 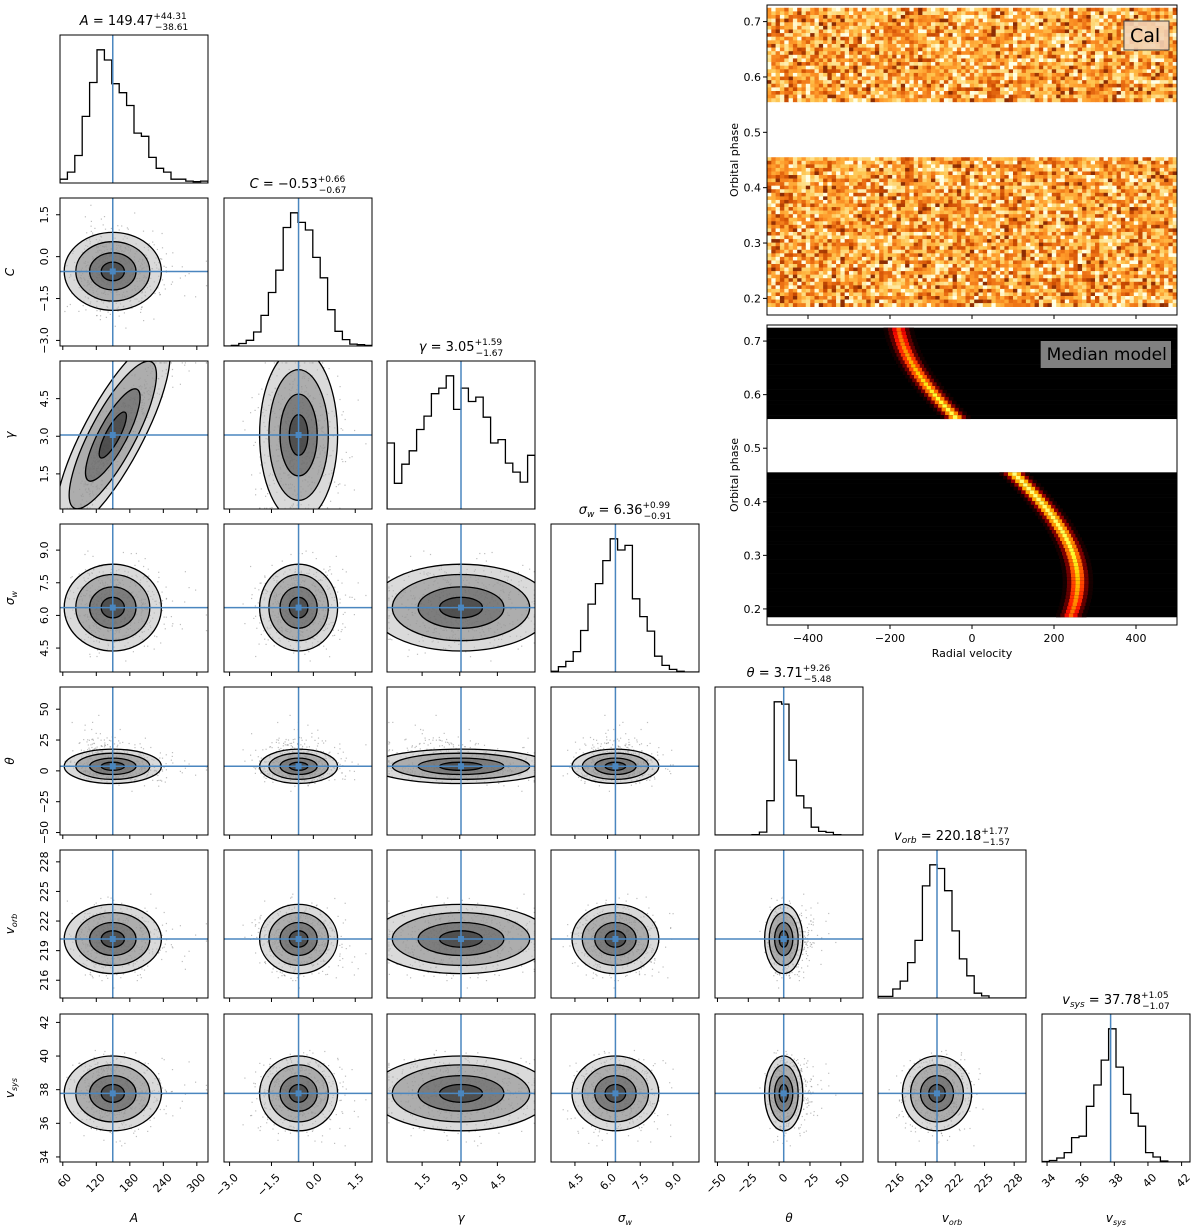 What do you see at coordinates (112, 607) in the screenshot?
I see `truth-marker` at bounding box center [112, 607].